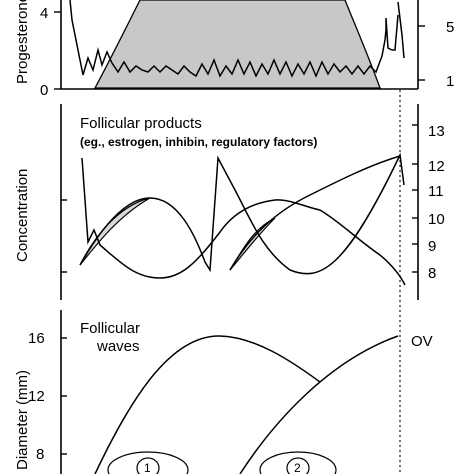 This screenshot has width=474, height=474. I want to click on waves-title-line2: waves, so click(118, 346).